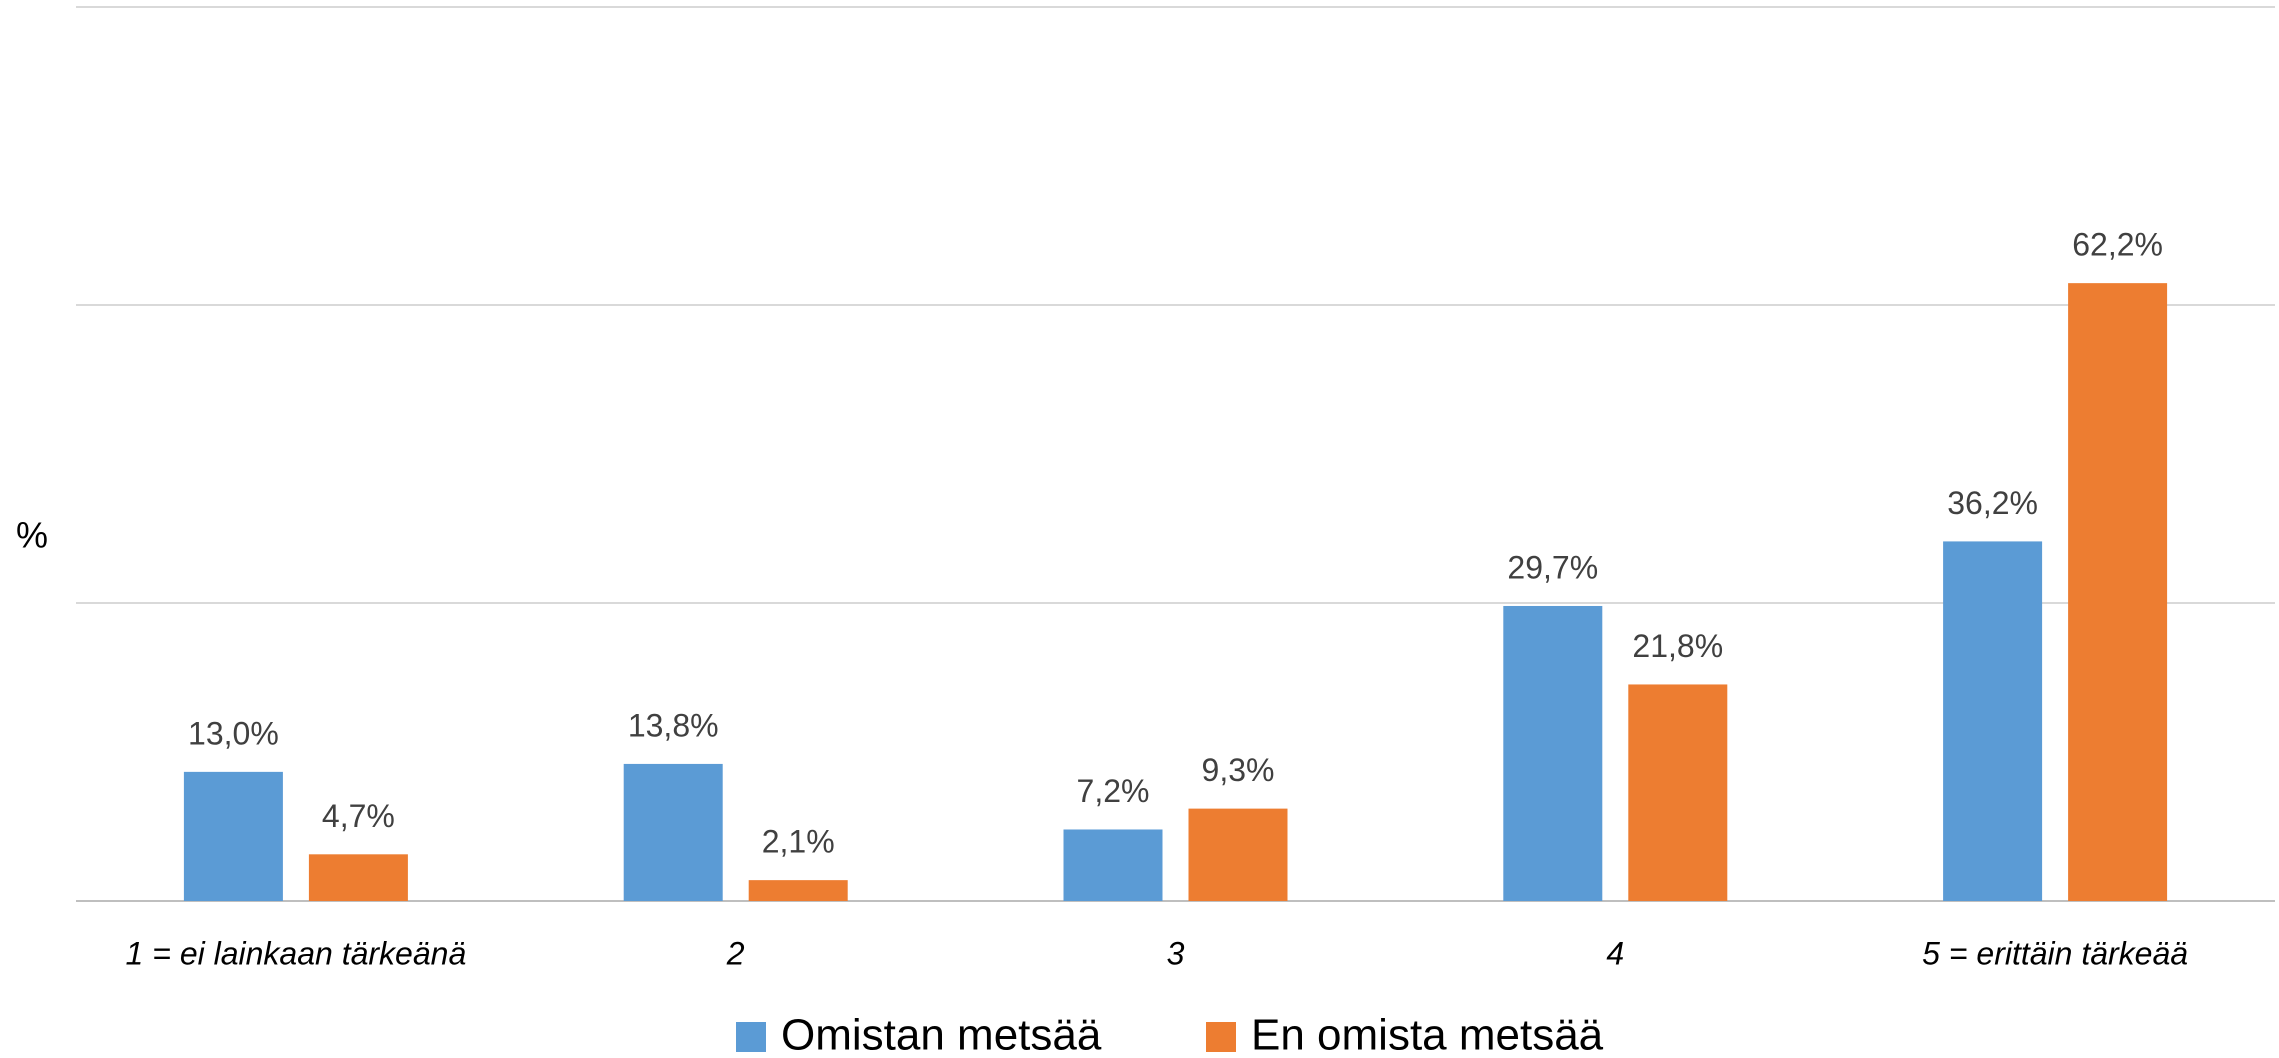  Describe the element at coordinates (1615, 953) in the screenshot. I see `x-tick-label: 4` at that location.